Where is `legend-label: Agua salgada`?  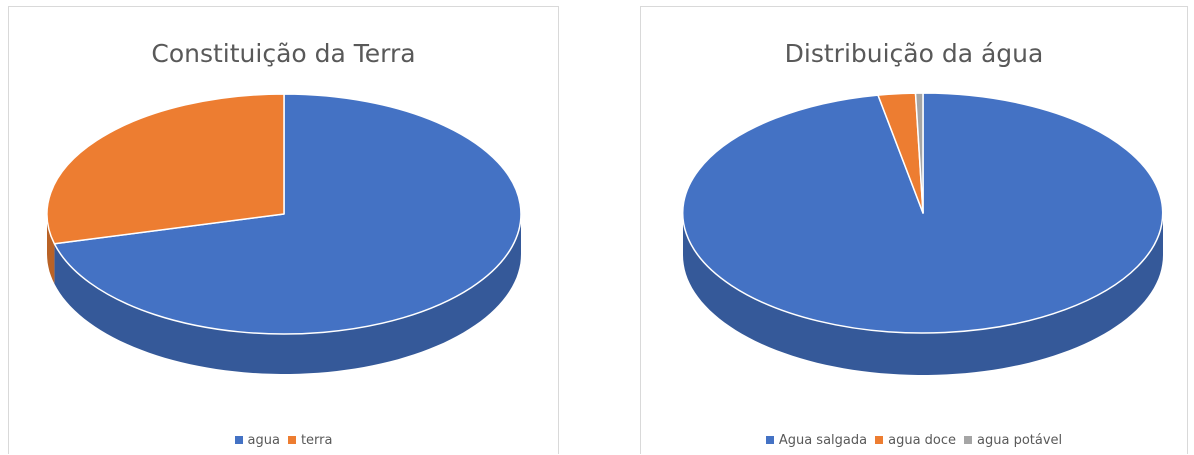
legend-label: Agua salgada is located at coordinates (823, 440).